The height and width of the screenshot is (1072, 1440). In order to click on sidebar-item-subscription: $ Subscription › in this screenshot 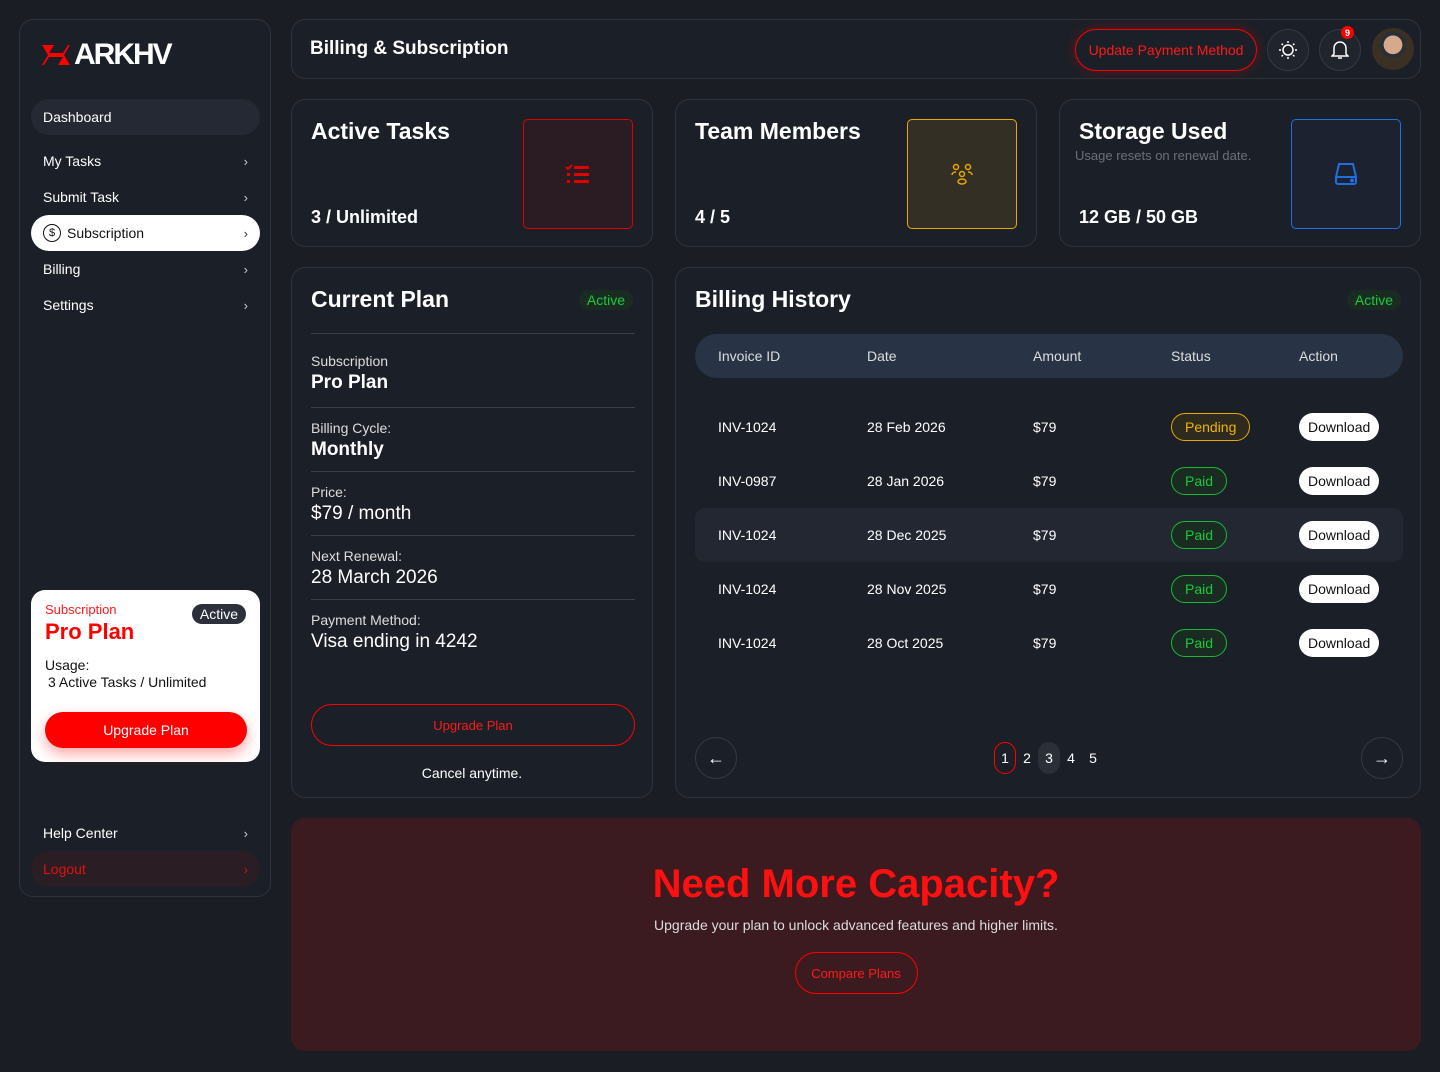, I will do `click(145, 233)`.